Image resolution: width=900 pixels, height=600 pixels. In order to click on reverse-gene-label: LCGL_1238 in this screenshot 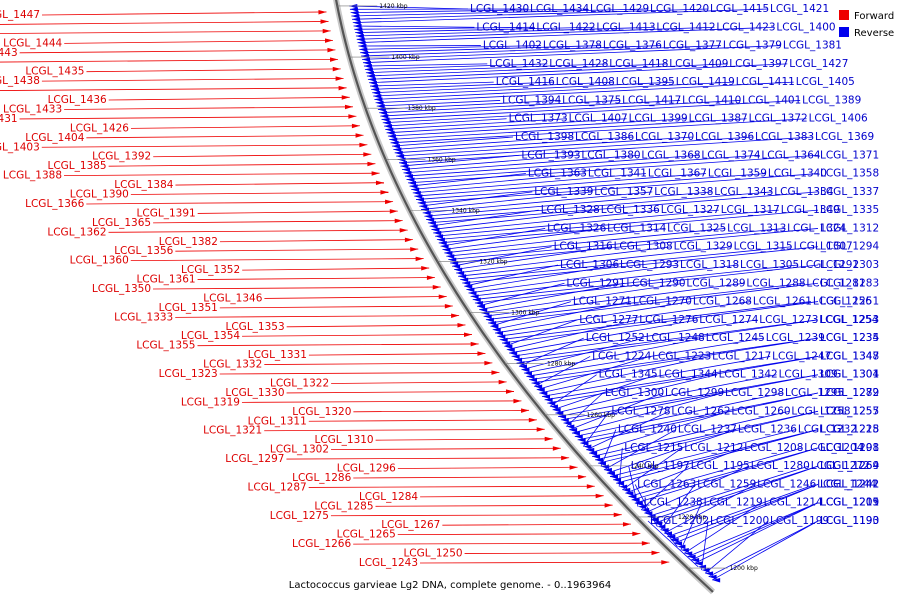, I will do `click(673, 503)`.